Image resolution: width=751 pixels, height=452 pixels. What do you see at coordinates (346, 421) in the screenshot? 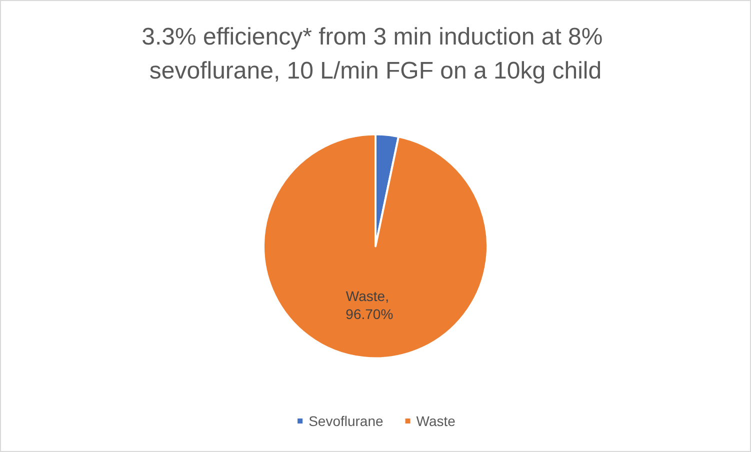
I see `legend-label: Sevoflurane` at bounding box center [346, 421].